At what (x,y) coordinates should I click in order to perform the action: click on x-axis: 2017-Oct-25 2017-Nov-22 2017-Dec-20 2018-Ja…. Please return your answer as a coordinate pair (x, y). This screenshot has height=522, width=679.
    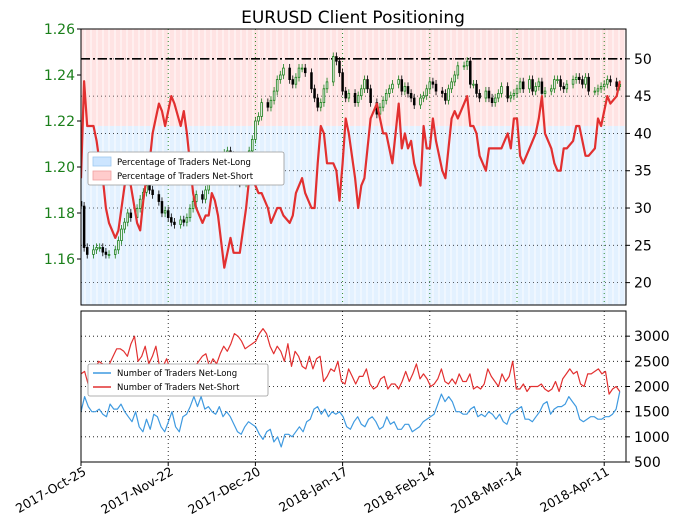
    Looking at the image, I should click on (312, 489).